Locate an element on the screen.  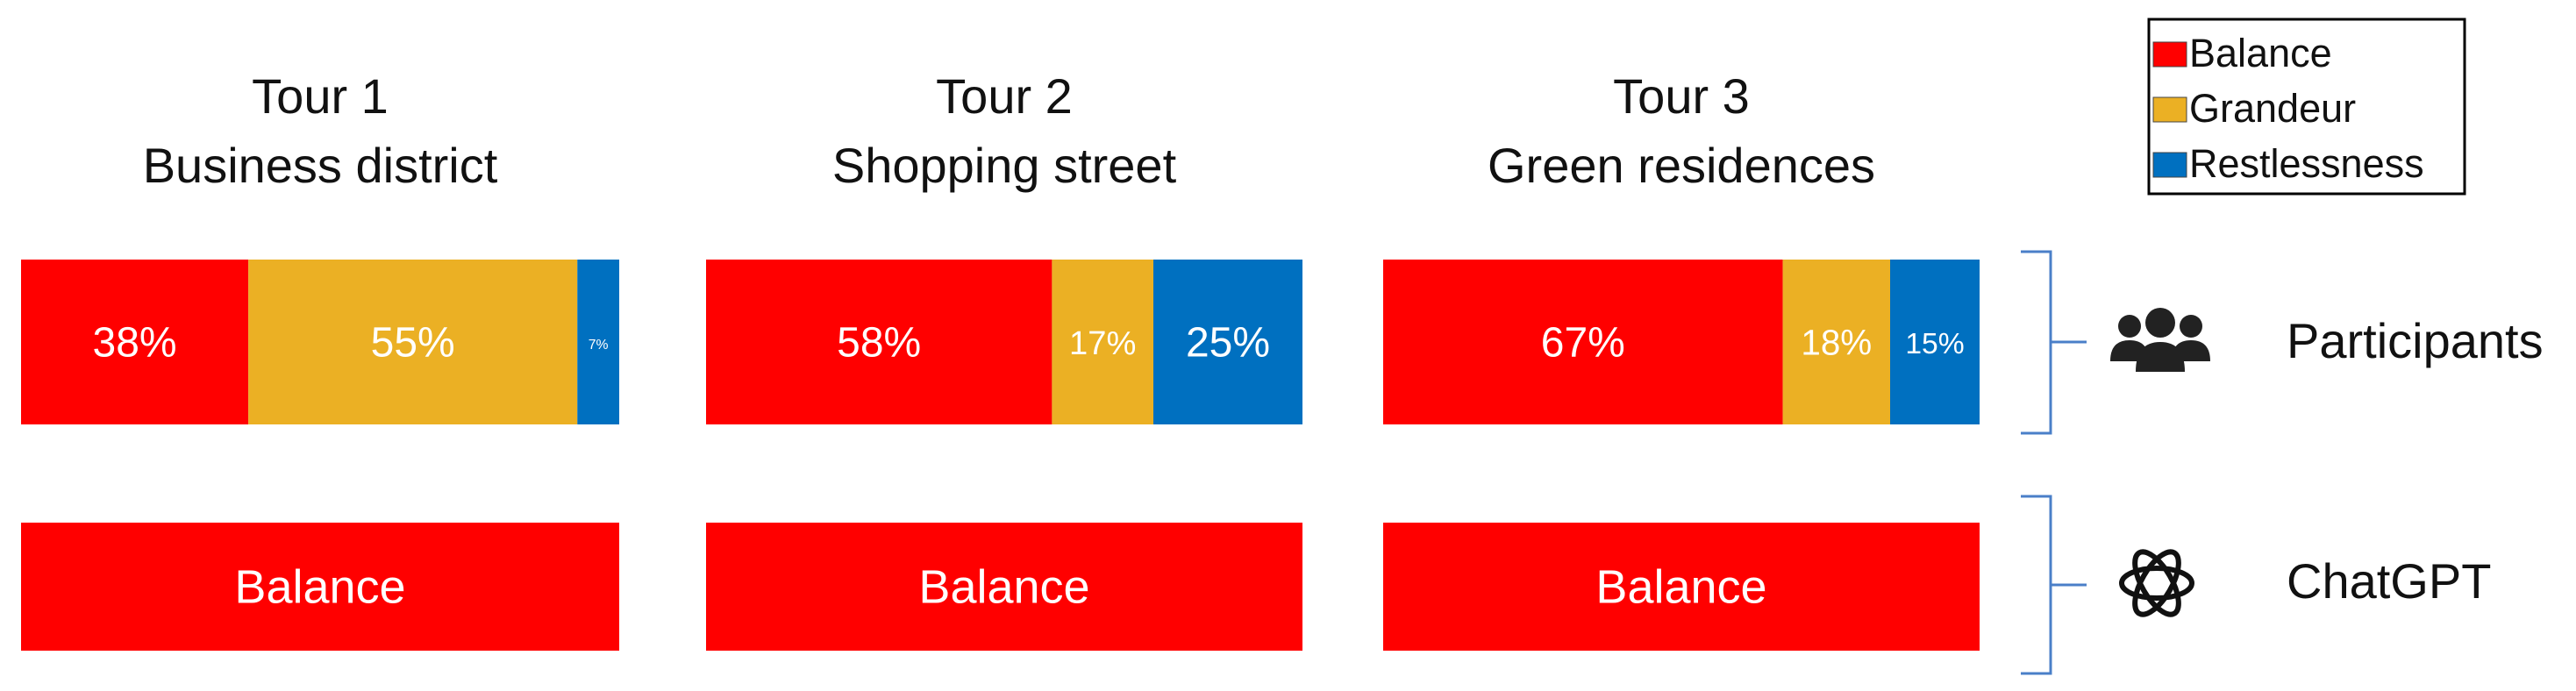
value-label: 18% is located at coordinates (1837, 343).